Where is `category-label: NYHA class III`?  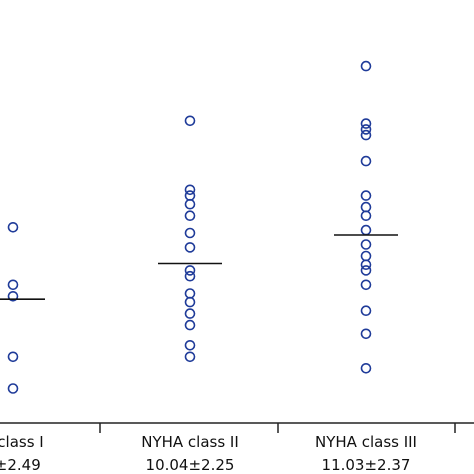
category-label: NYHA class III is located at coordinates (366, 442).